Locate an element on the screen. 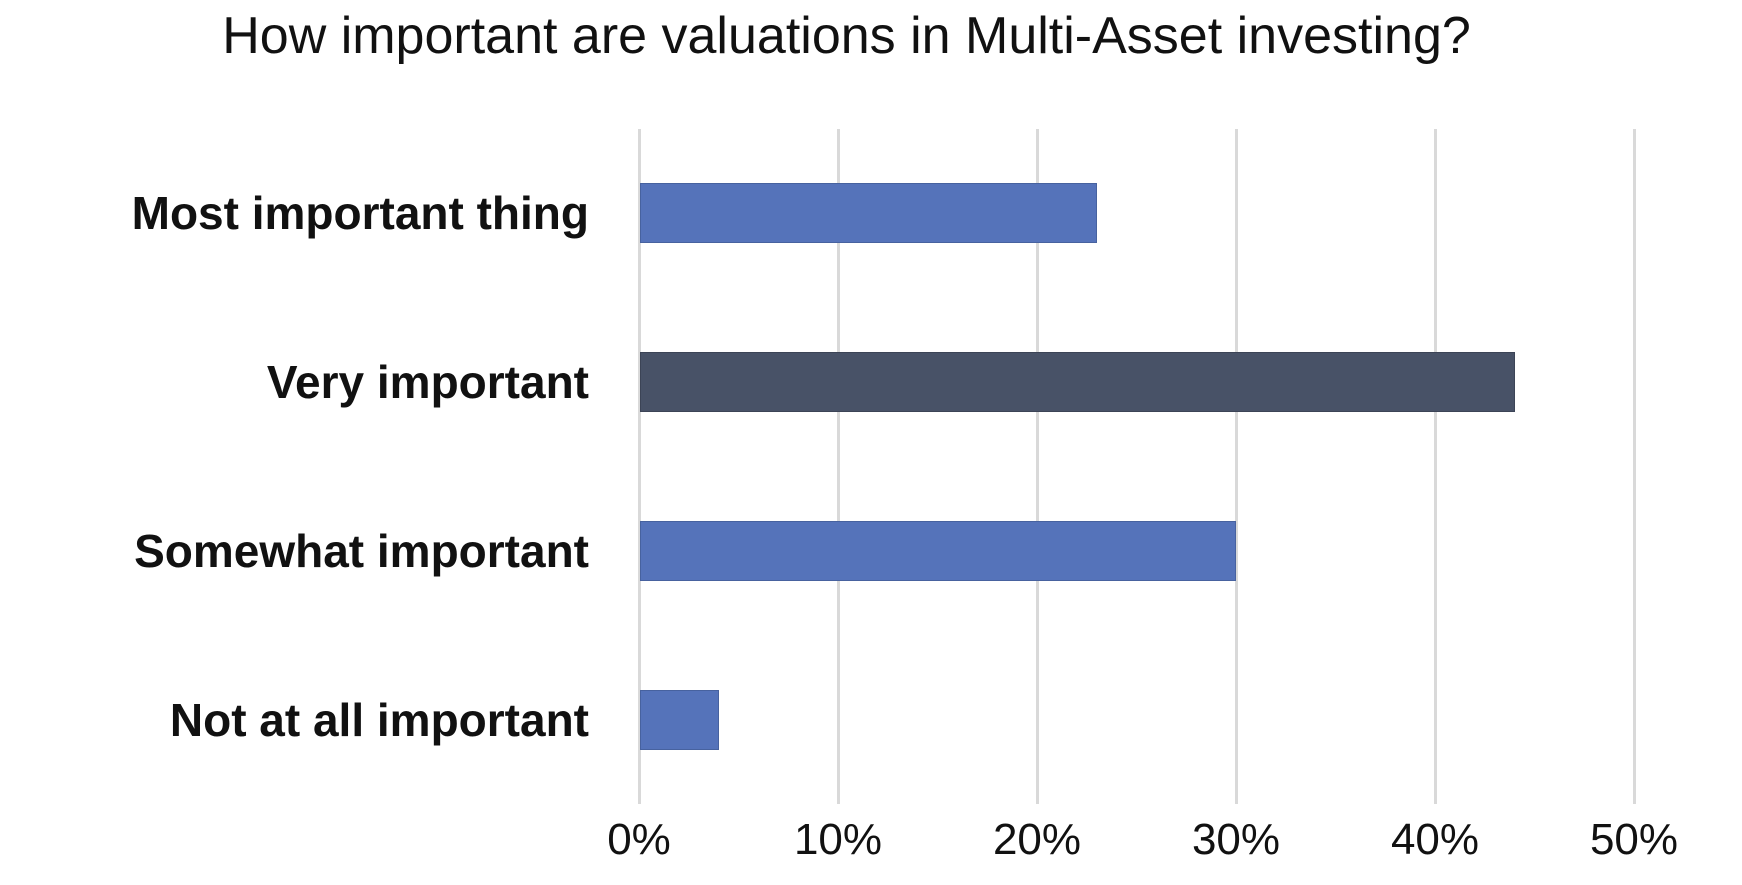  x-tick-label-50: 50% is located at coordinates (1634, 839).